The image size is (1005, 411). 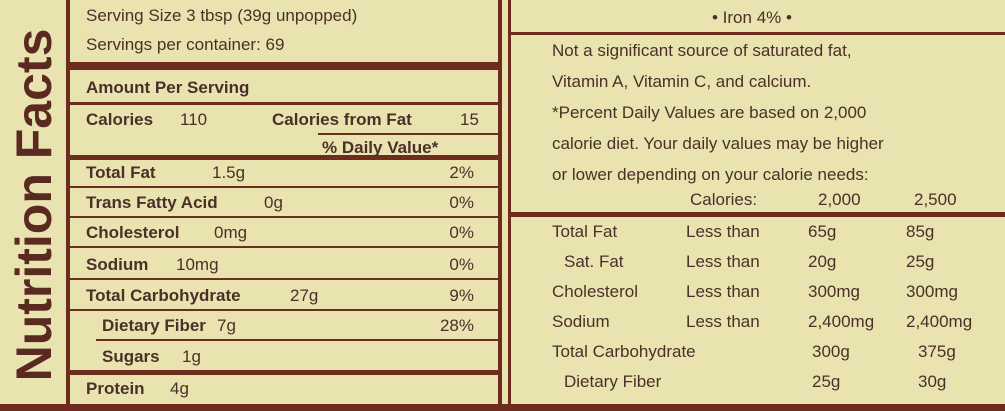 What do you see at coordinates (585, 231) in the screenshot?
I see `ref-name: Total Fat` at bounding box center [585, 231].